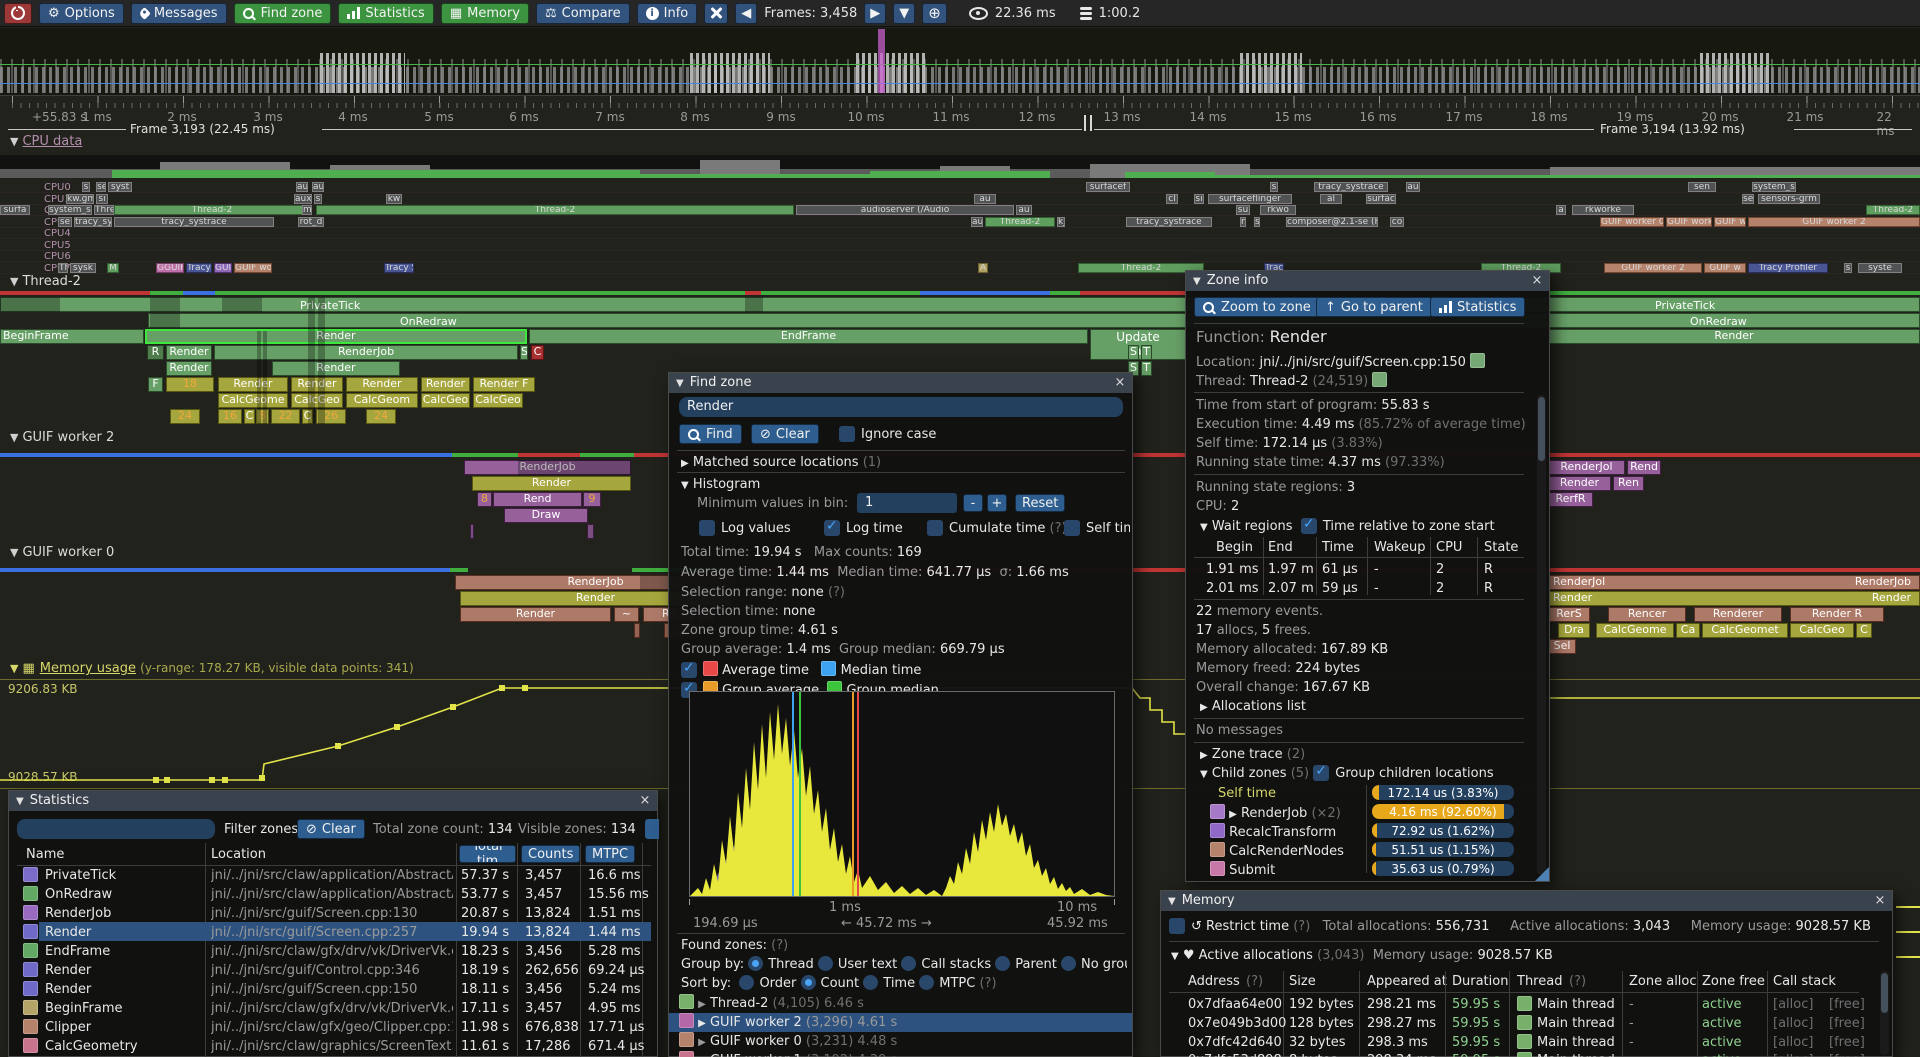 This screenshot has width=1920, height=1057. Describe the element at coordinates (652, 829) in the screenshot. I see `partial-button` at that location.